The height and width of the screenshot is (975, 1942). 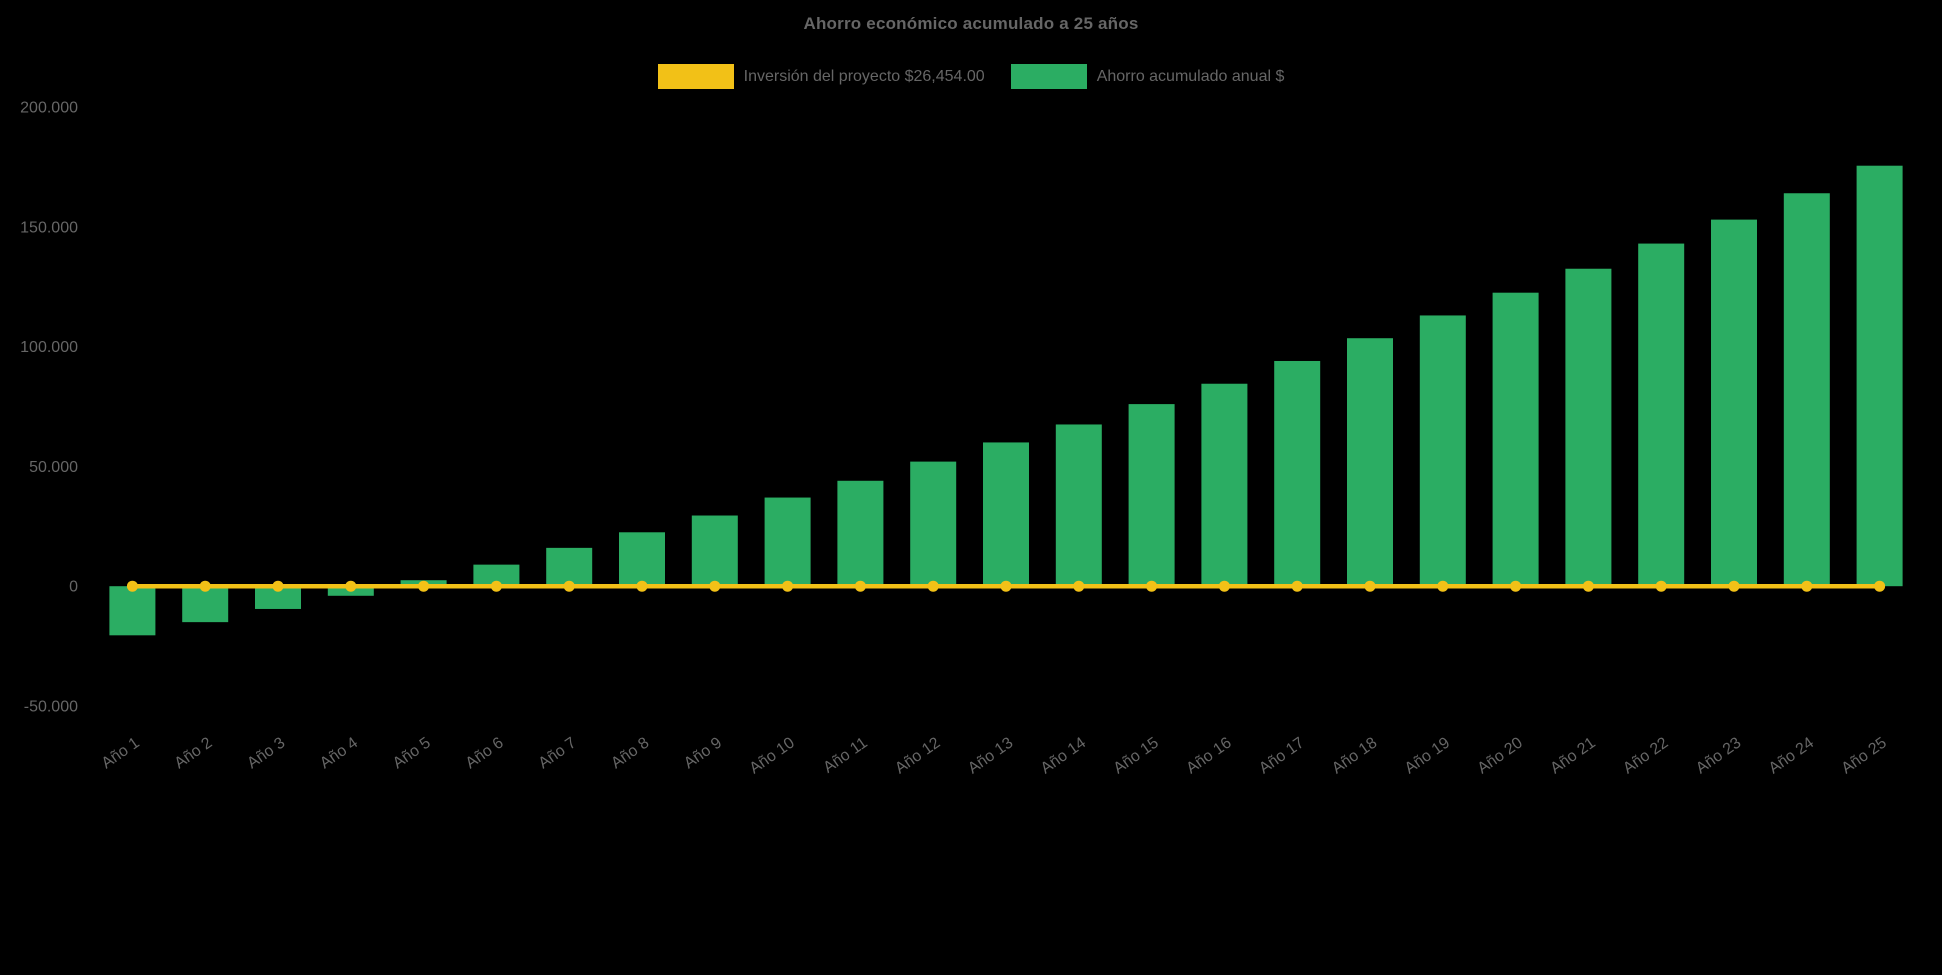 I want to click on bar-año-24, so click(x=1806, y=390).